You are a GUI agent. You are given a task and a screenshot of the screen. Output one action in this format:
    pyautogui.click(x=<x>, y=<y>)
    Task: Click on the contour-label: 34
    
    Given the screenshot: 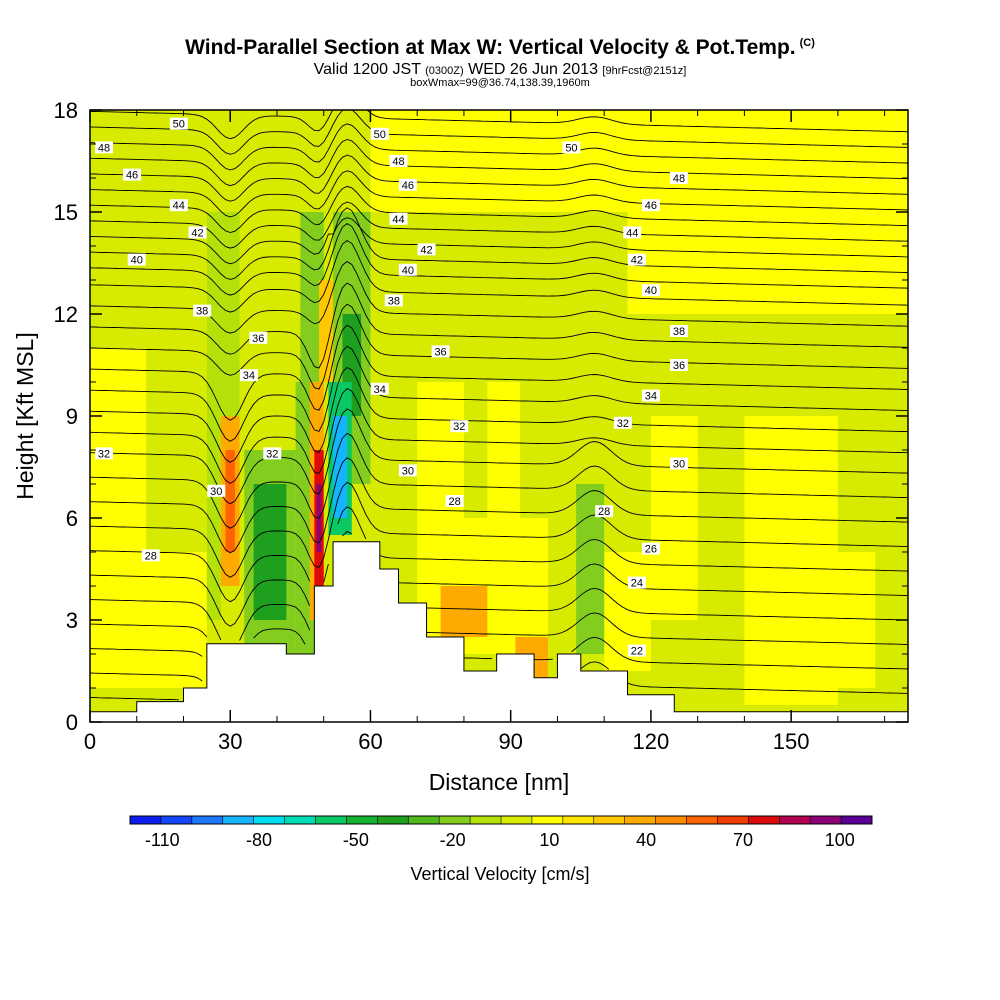 What is the action you would take?
    pyautogui.click(x=380, y=390)
    